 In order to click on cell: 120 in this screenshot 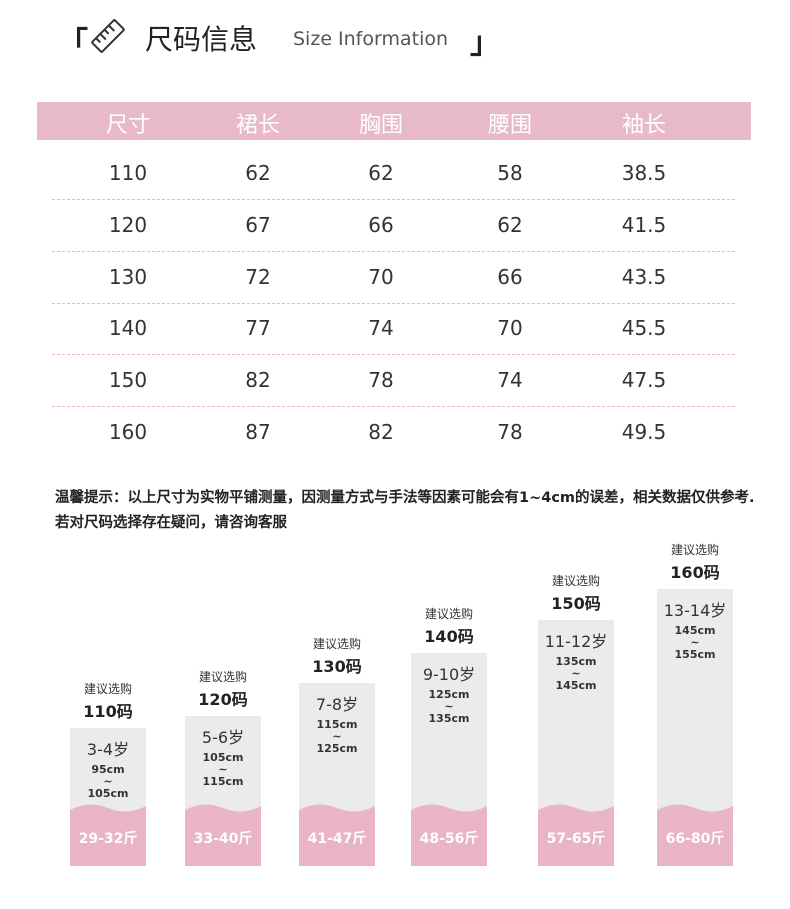, I will do `click(128, 224)`.